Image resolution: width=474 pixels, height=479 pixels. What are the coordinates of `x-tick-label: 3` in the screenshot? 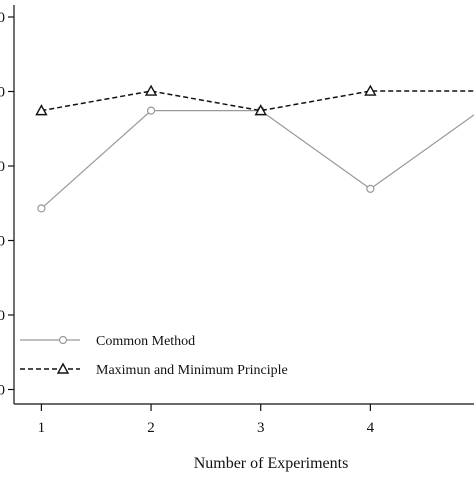 It's located at (261, 428).